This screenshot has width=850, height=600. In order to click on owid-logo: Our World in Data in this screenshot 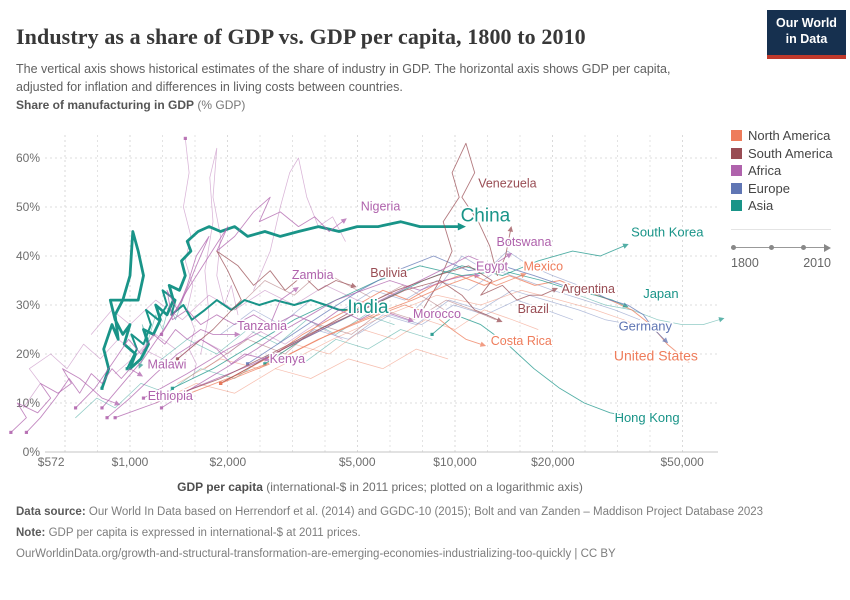, I will do `click(806, 34)`.